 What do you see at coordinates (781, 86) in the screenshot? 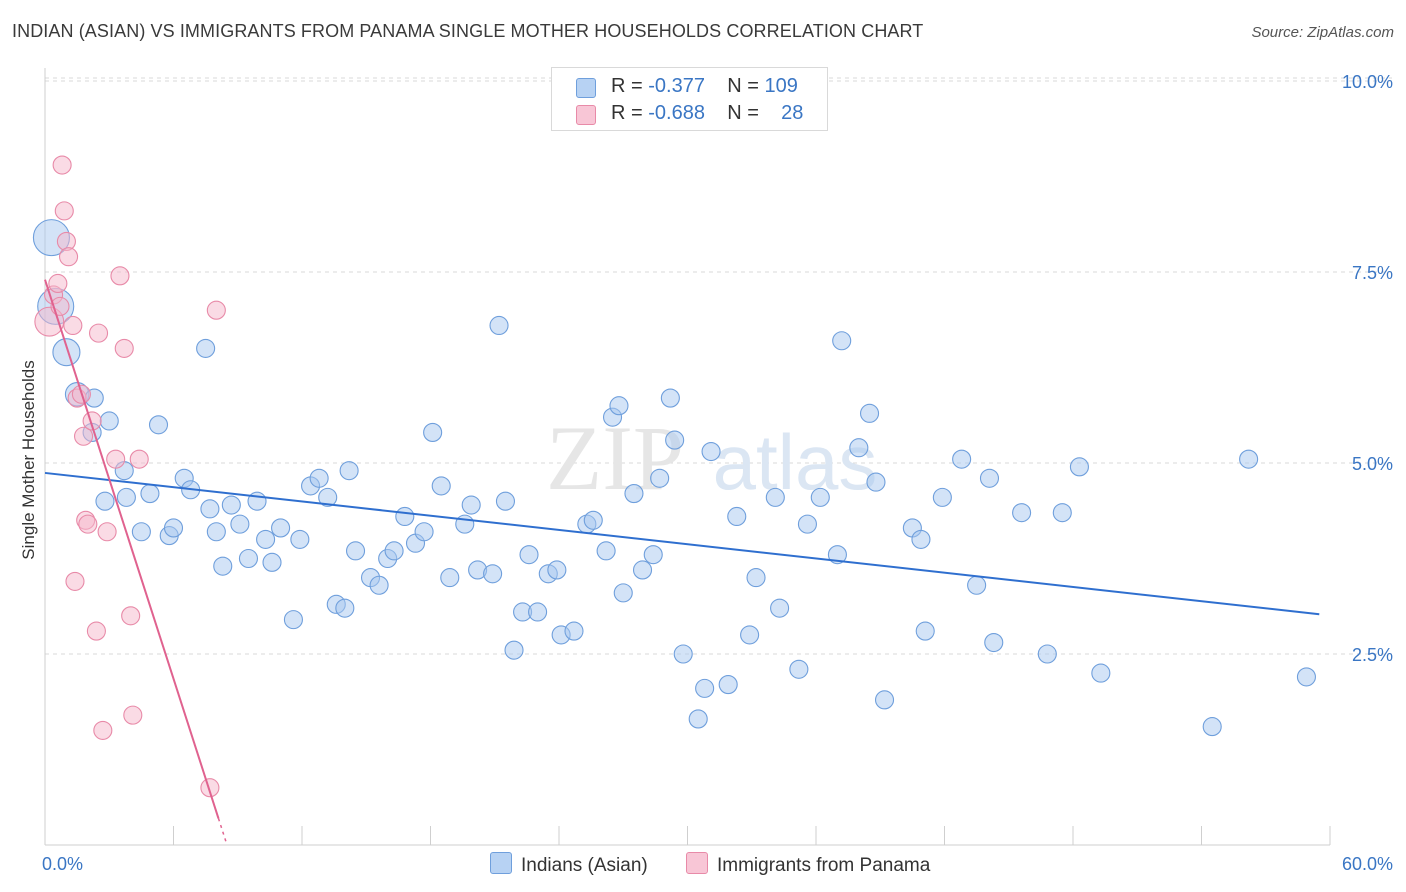
I see `legend-n-value: 109` at bounding box center [781, 86].